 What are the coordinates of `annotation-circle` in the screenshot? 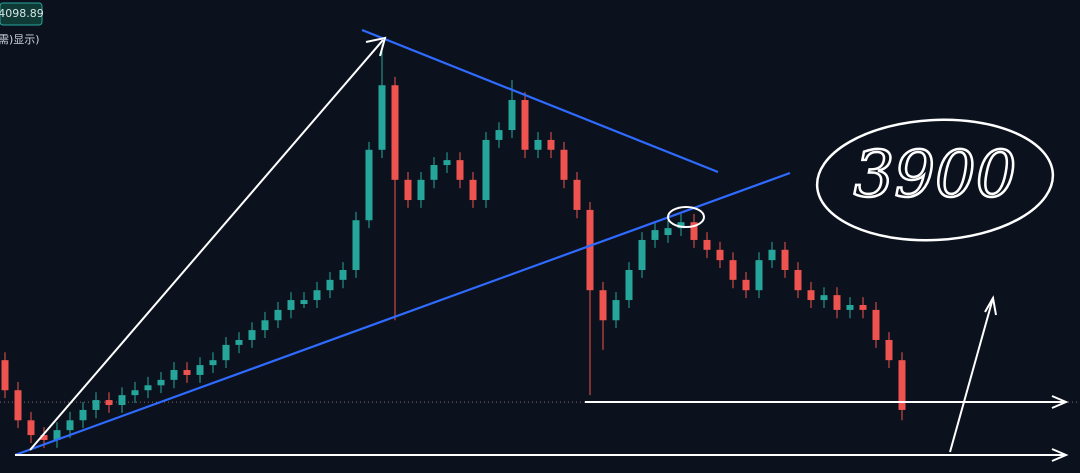 It's located at (935, 180).